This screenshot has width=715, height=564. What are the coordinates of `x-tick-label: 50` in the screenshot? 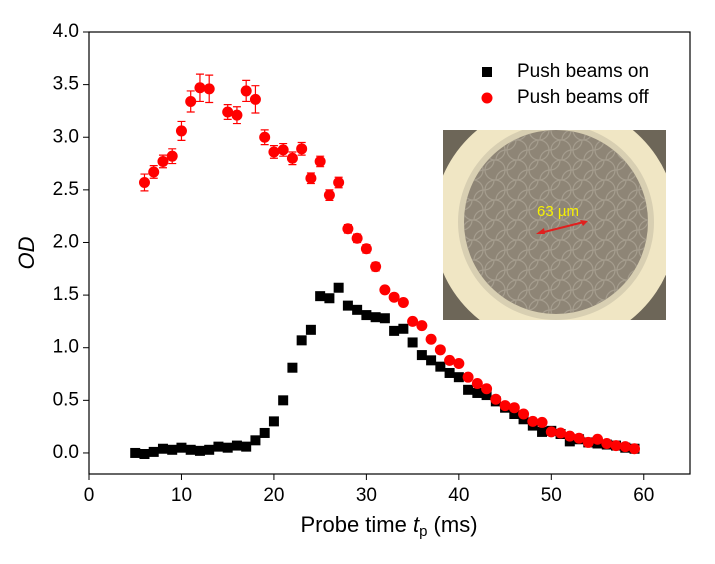 It's located at (551, 495).